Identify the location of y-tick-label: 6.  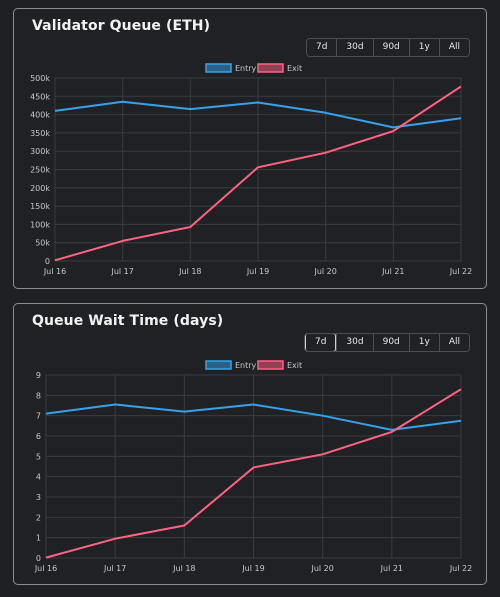
(38, 436).